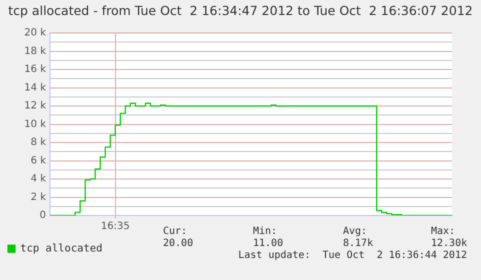  I want to click on text: Cur:, so click(175, 231).